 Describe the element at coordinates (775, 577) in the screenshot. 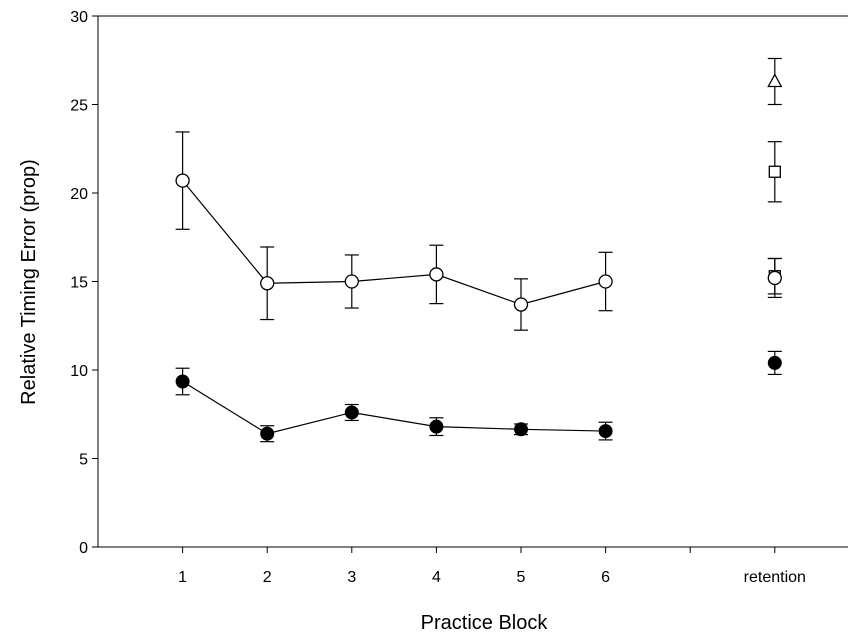

I see `x-tick-label: retention` at that location.